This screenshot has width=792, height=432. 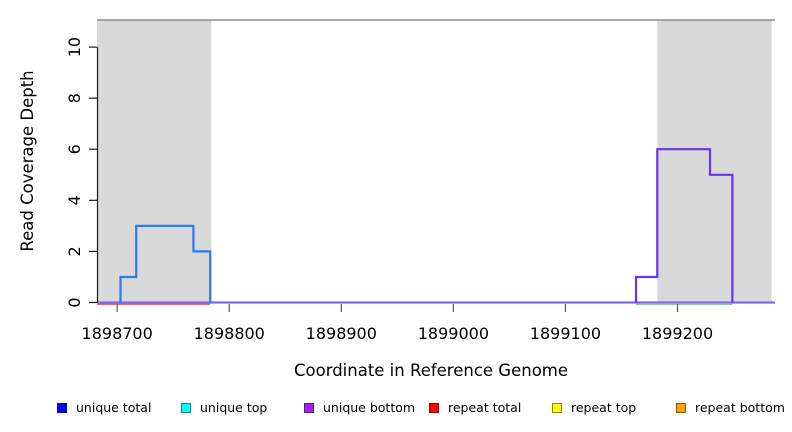 I want to click on left-gray-region, so click(x=154, y=161).